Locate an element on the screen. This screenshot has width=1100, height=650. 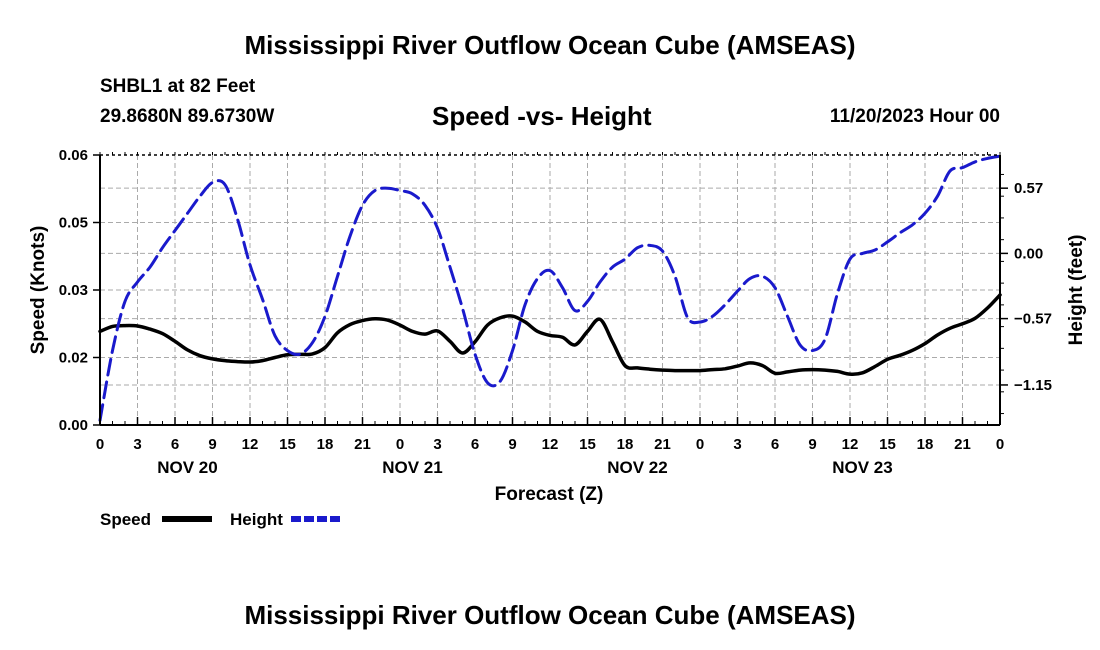
day-label: NOV 23 is located at coordinates (862, 467).